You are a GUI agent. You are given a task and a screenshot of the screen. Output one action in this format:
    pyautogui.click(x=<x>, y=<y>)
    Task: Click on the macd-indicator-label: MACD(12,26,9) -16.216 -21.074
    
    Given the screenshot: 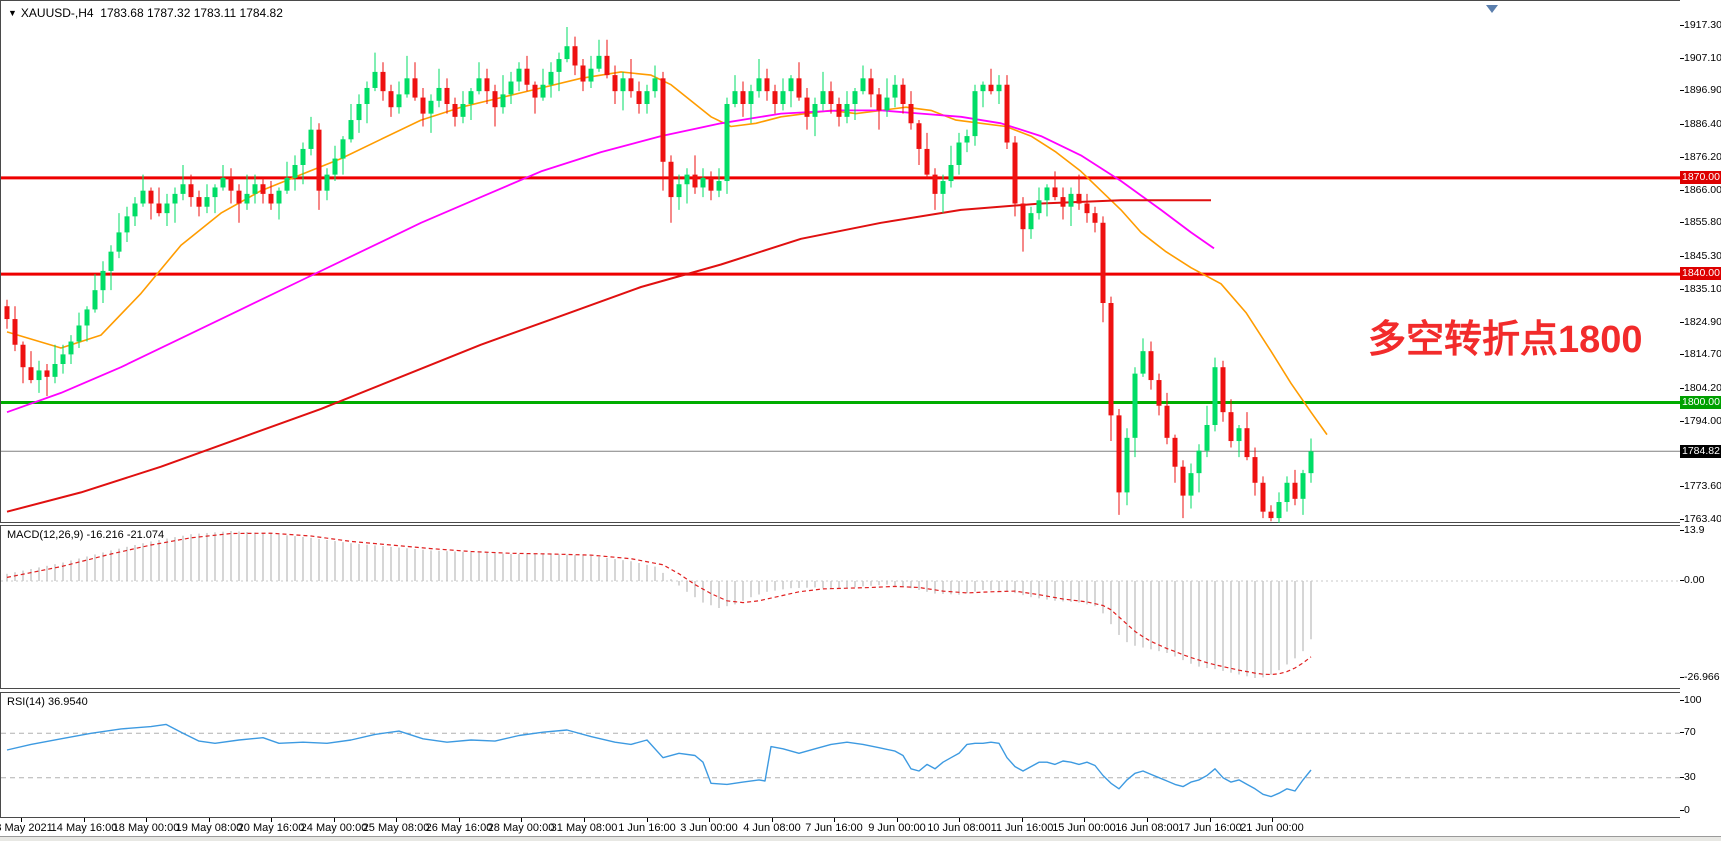 What is the action you would take?
    pyautogui.click(x=86, y=535)
    